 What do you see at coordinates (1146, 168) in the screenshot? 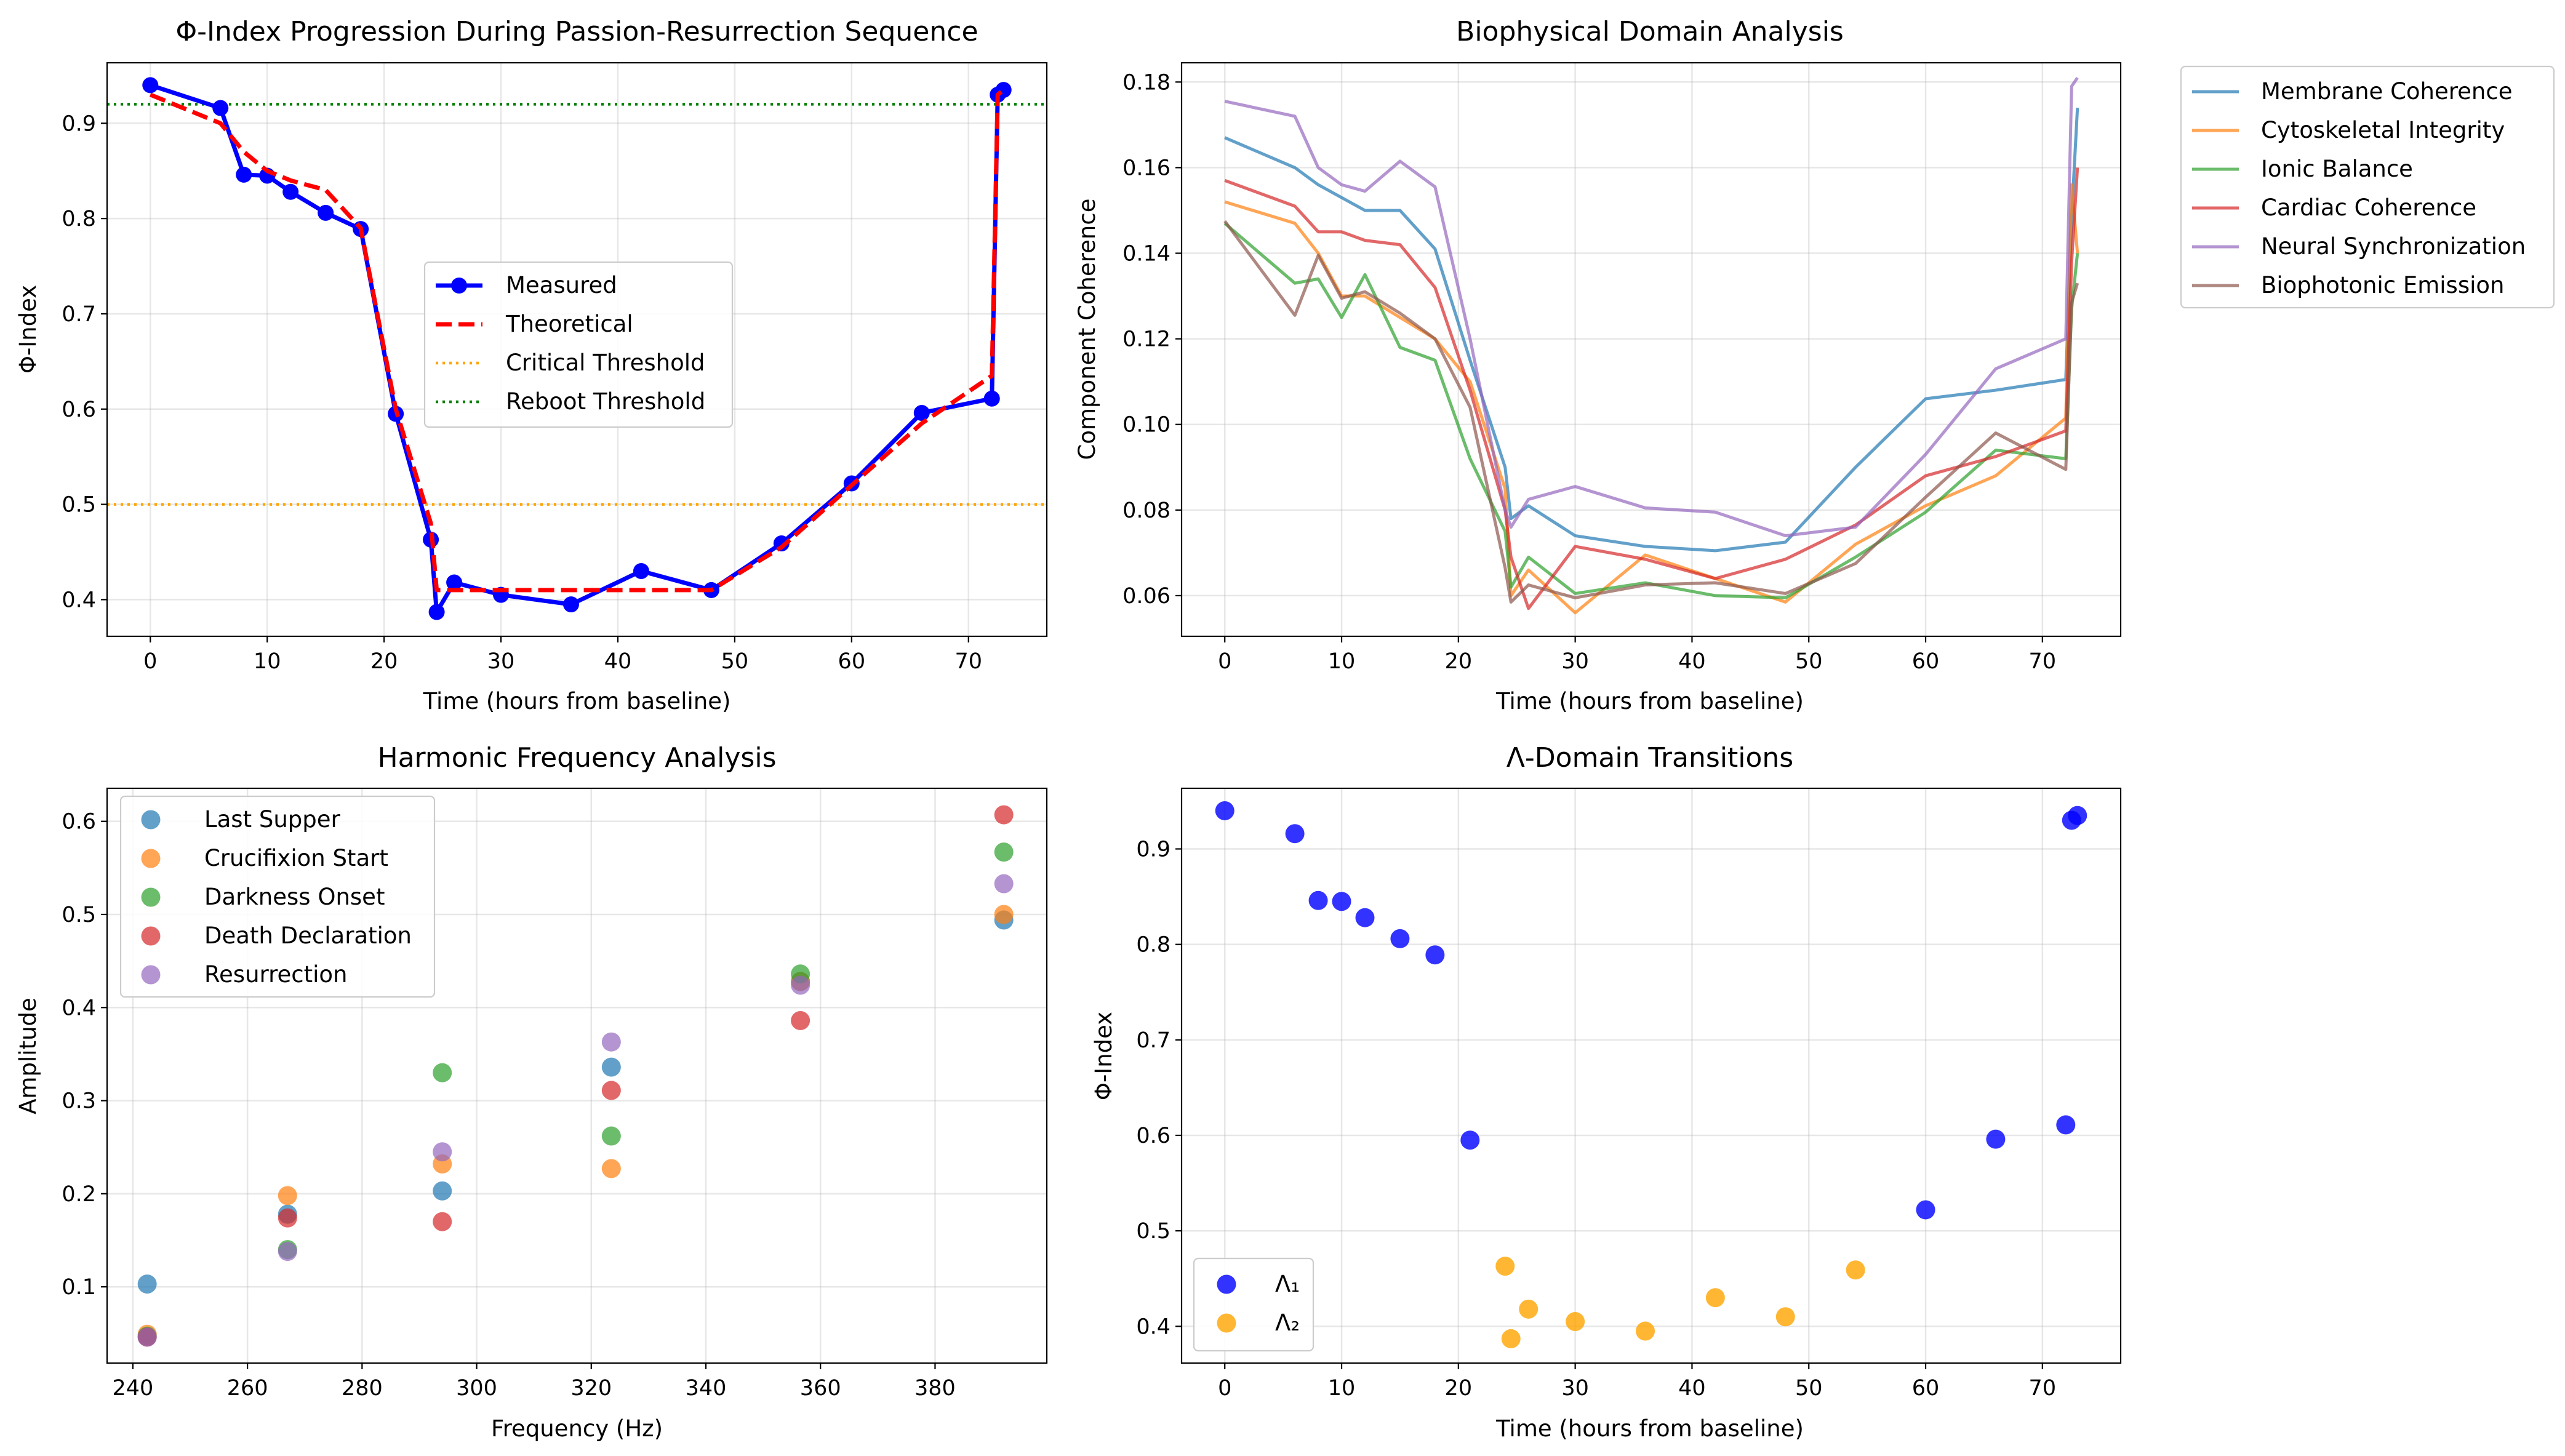
I see `y-tick-label: 0.16` at bounding box center [1146, 168].